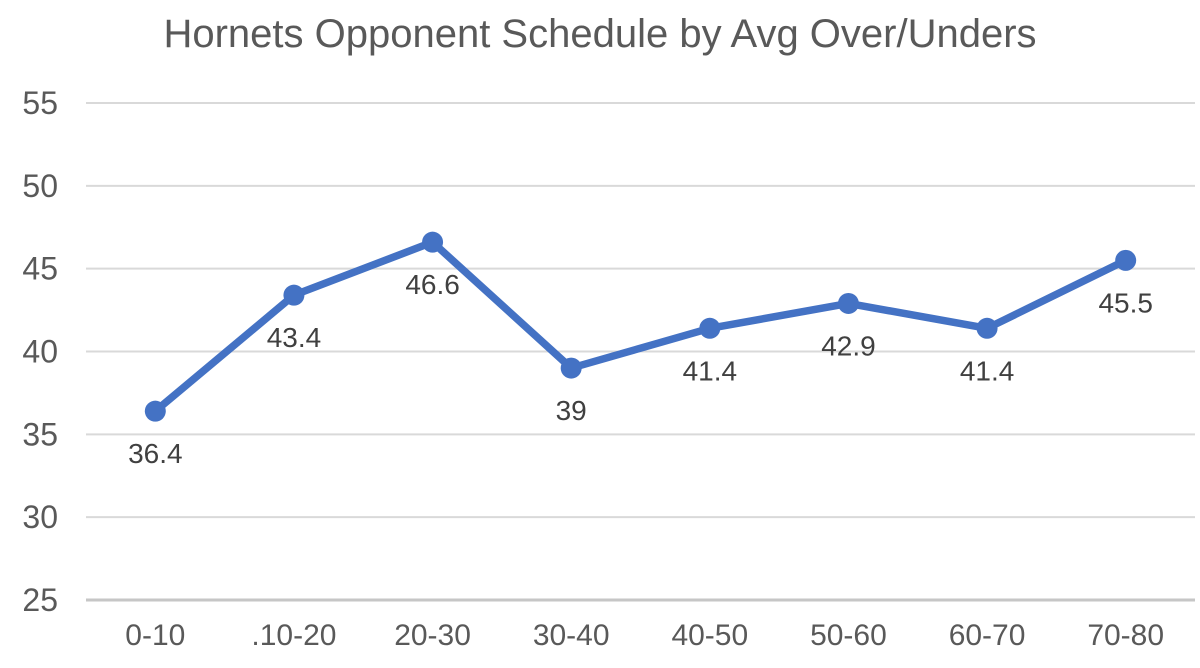 The image size is (1200, 668). What do you see at coordinates (1125, 635) in the screenshot?
I see `x-tick-label: 70-80` at bounding box center [1125, 635].